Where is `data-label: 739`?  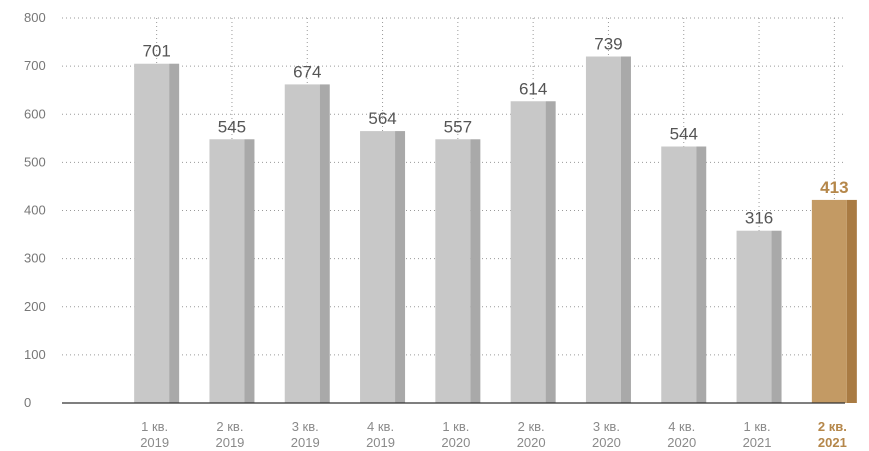 data-label: 739 is located at coordinates (608, 44).